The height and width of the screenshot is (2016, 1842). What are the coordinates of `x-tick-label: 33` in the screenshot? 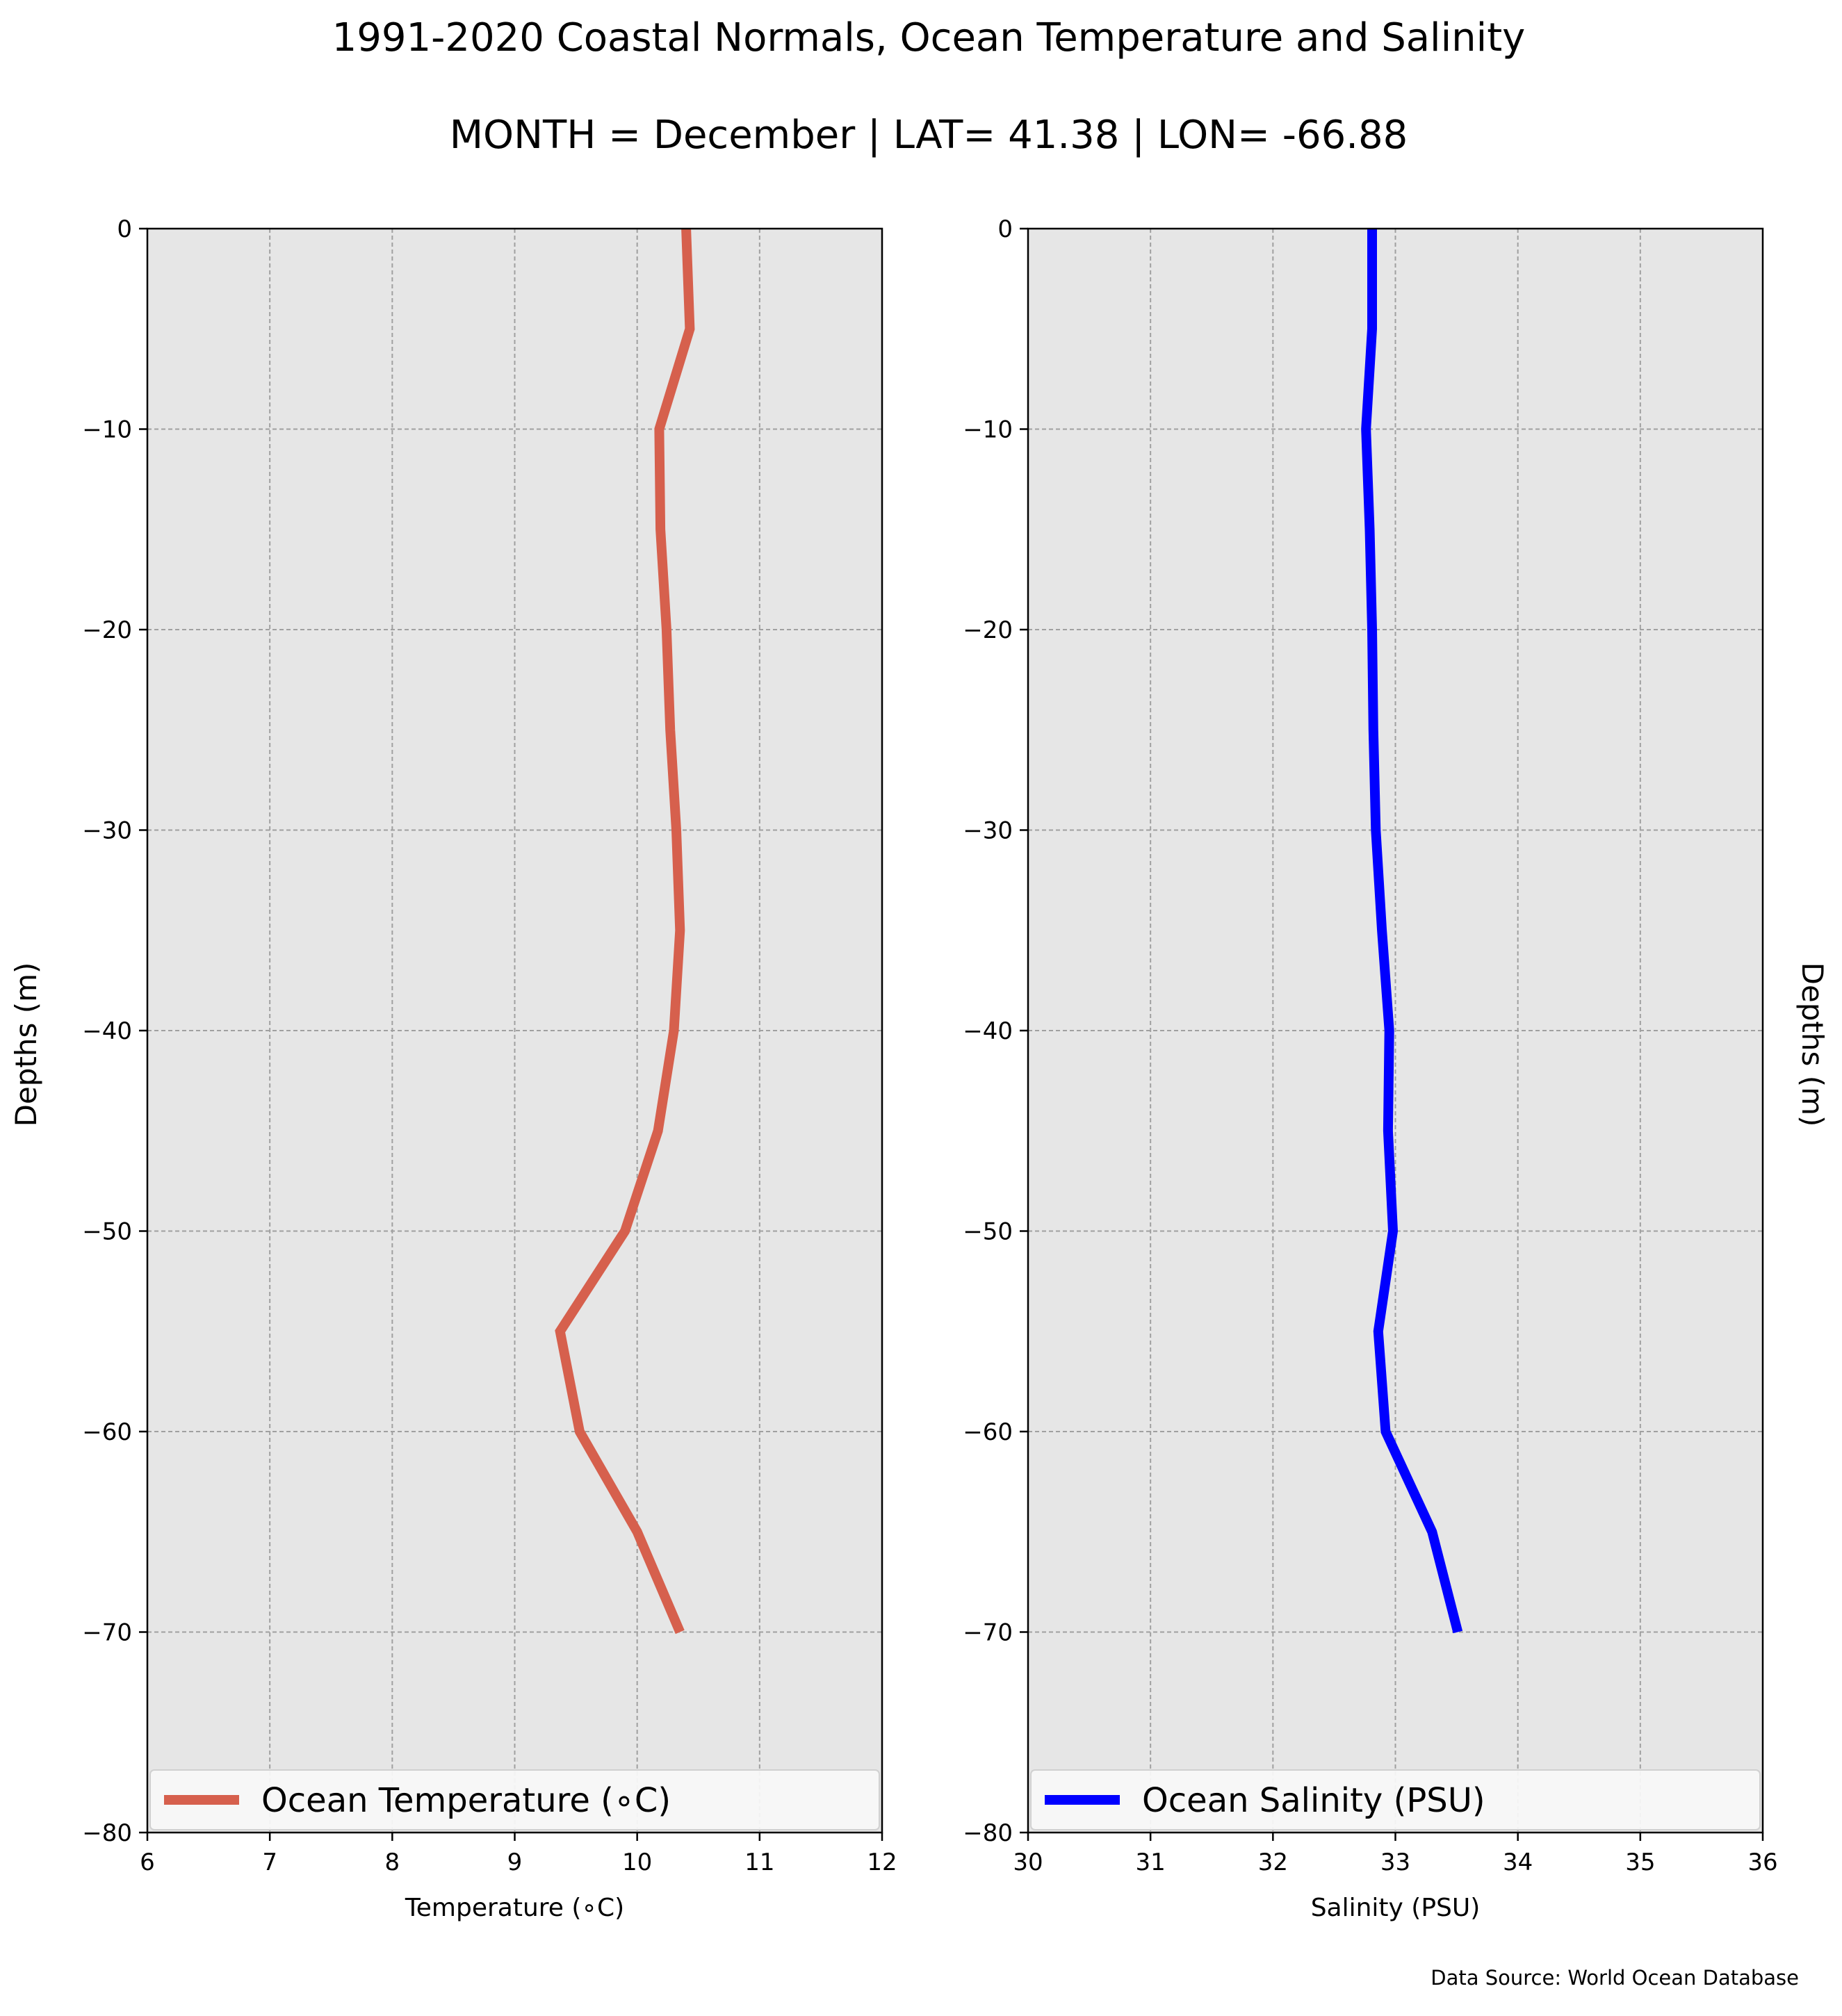 It's located at (1395, 1863).